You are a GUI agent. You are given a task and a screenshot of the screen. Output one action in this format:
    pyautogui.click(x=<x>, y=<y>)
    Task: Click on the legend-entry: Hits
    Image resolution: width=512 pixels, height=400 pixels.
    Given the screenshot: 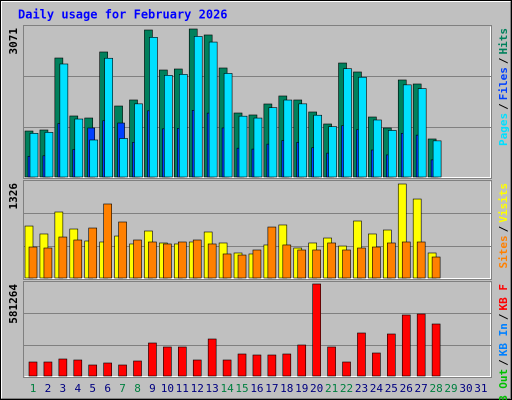 What is the action you would take?
    pyautogui.click(x=503, y=41)
    